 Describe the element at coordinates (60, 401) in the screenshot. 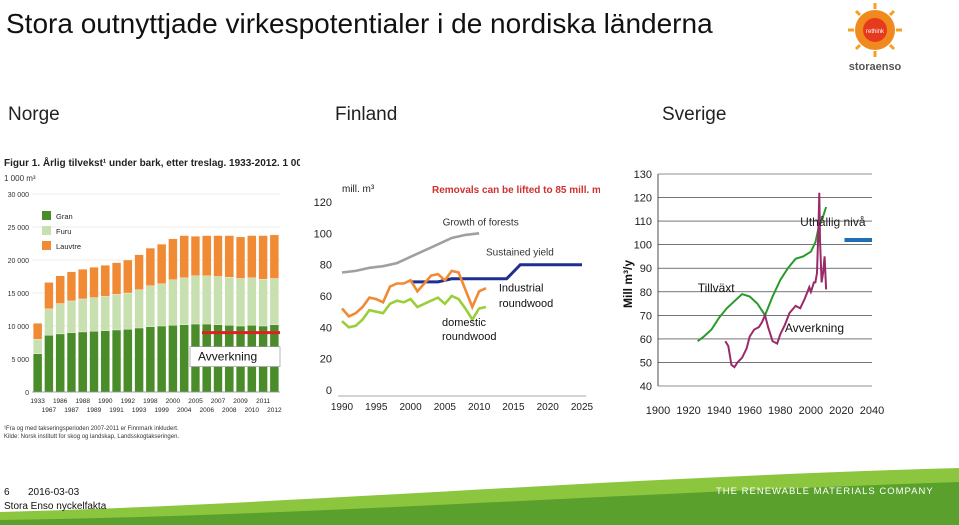

I see `x-tick-label: 1986` at that location.